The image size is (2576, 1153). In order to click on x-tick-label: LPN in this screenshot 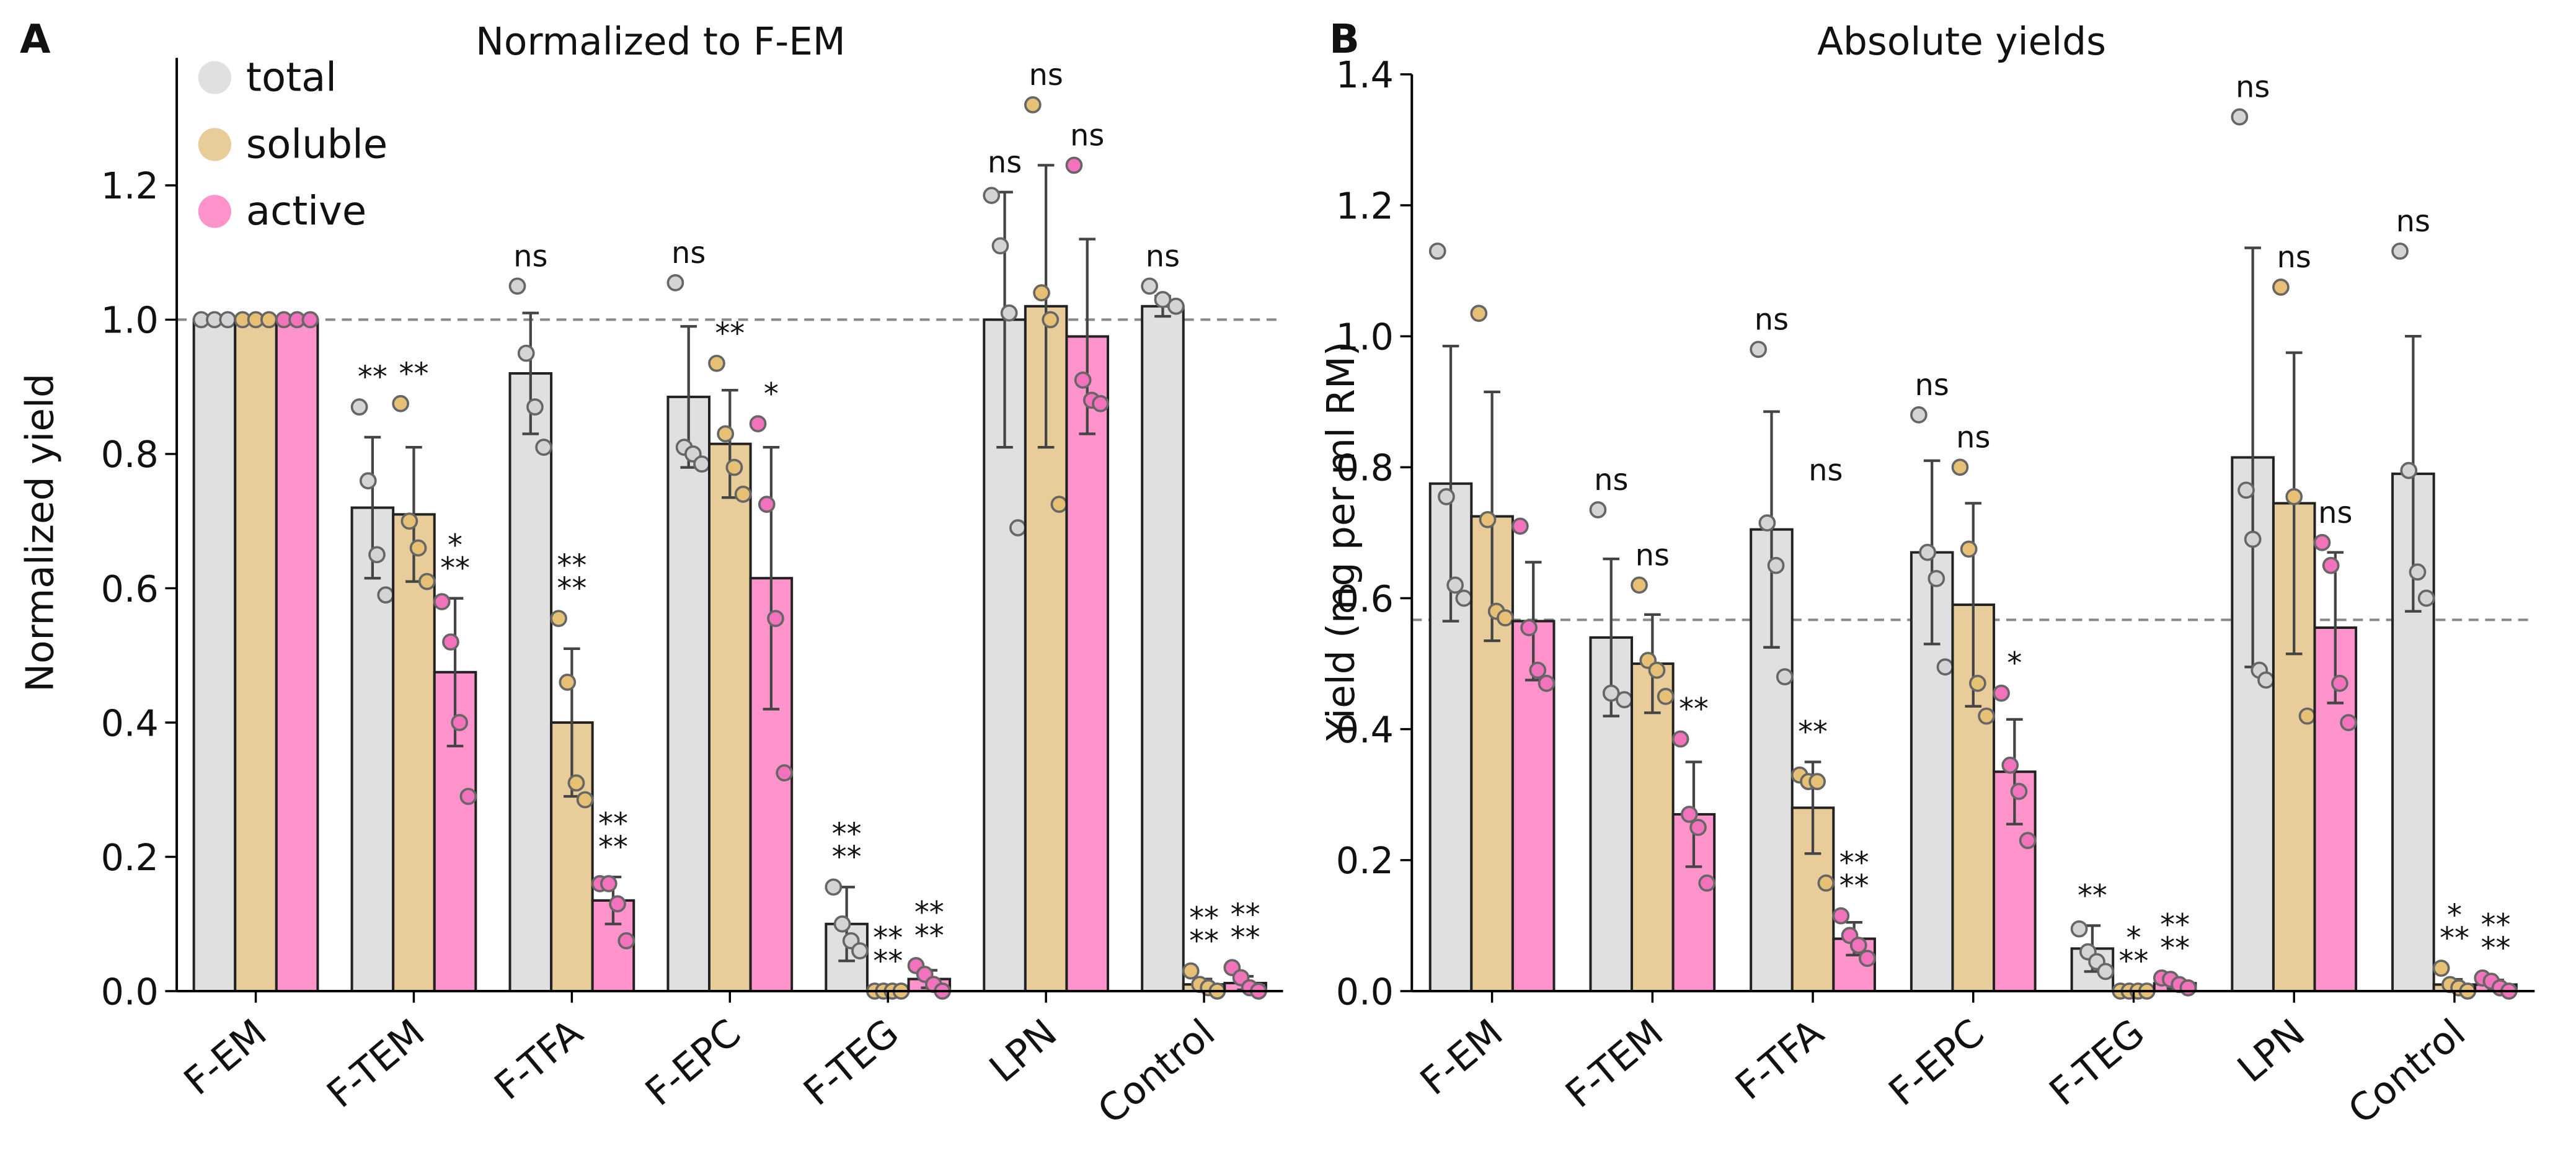, I will do `click(2271, 1051)`.